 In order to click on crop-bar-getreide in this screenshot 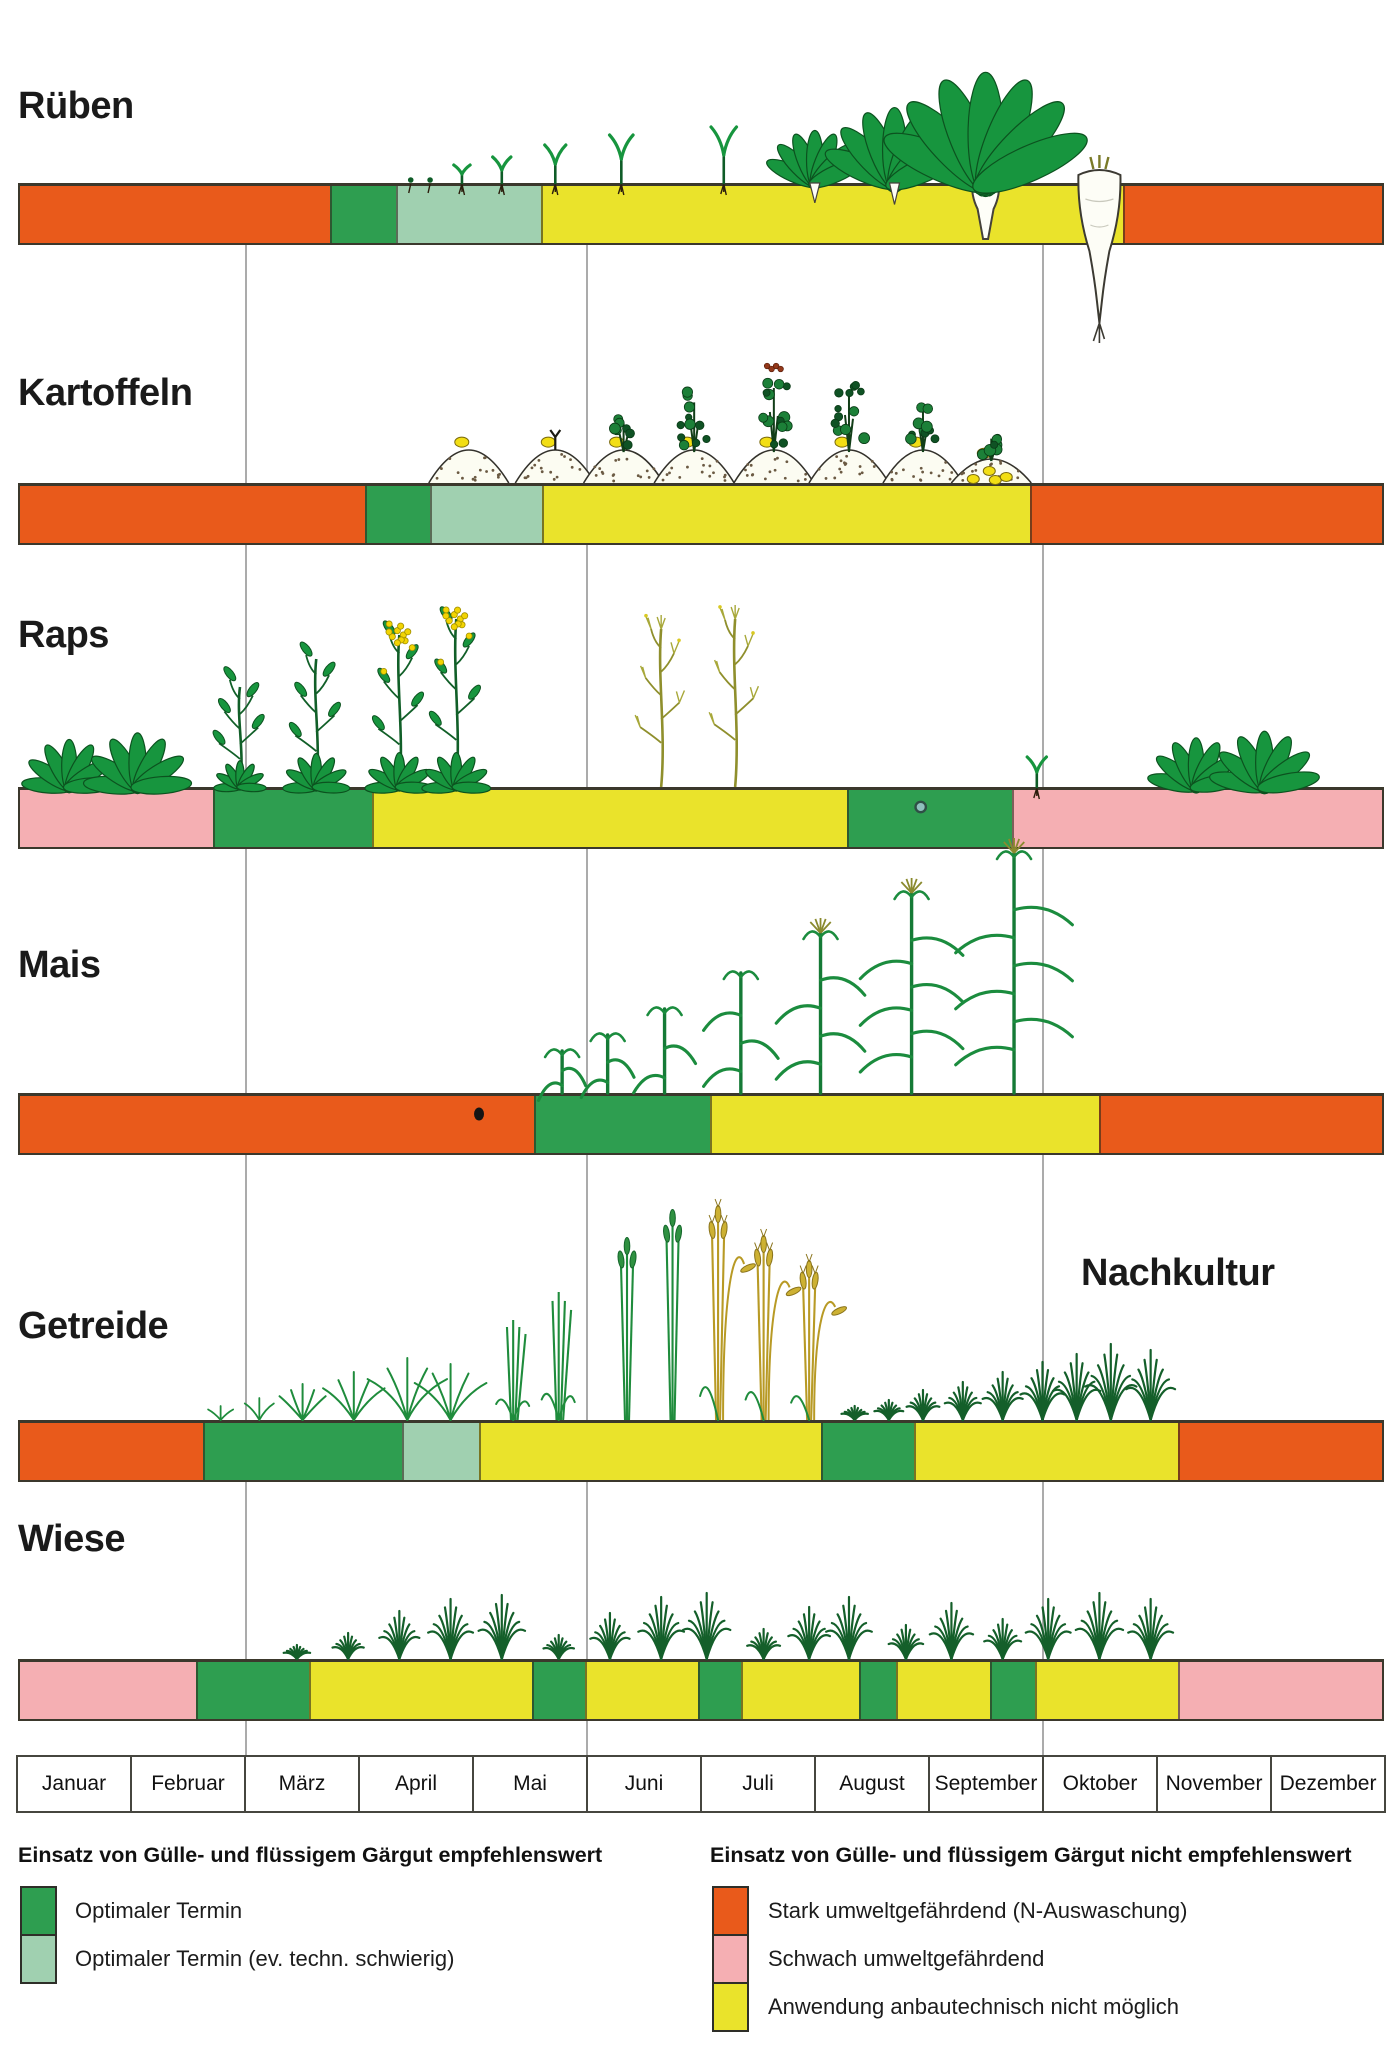, I will do `click(701, 1451)`.